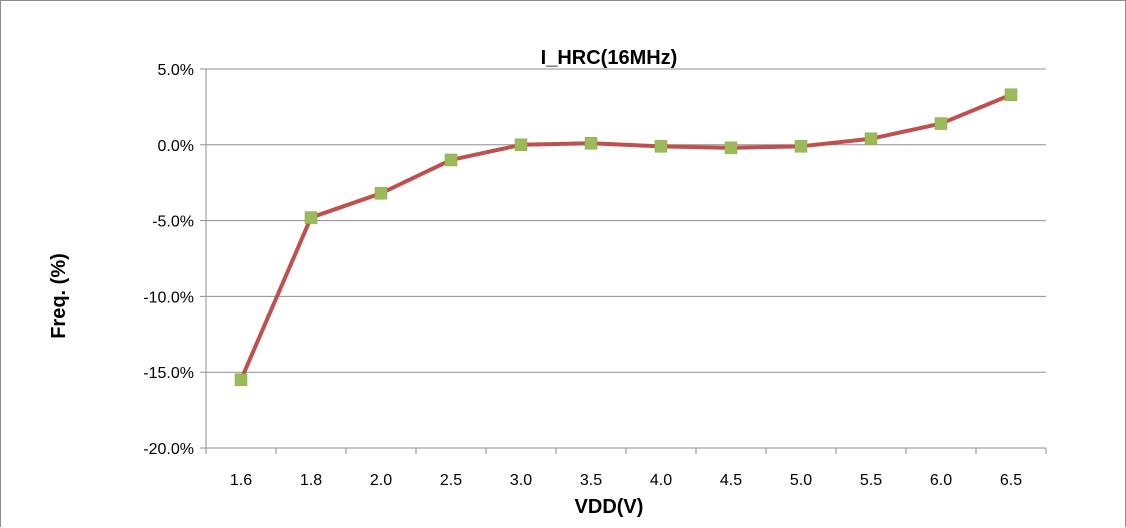  Describe the element at coordinates (168, 449) in the screenshot. I see `y-tick-label: -20.0%` at that location.